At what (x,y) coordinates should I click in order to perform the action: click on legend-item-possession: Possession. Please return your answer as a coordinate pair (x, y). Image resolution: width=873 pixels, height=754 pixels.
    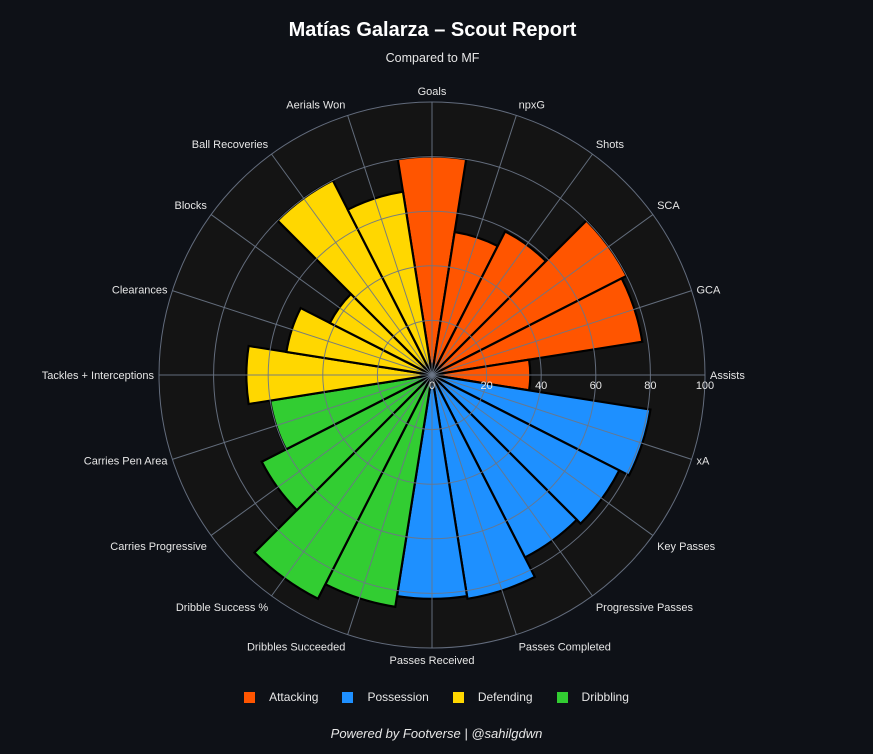
    Looking at the image, I should click on (385, 697).